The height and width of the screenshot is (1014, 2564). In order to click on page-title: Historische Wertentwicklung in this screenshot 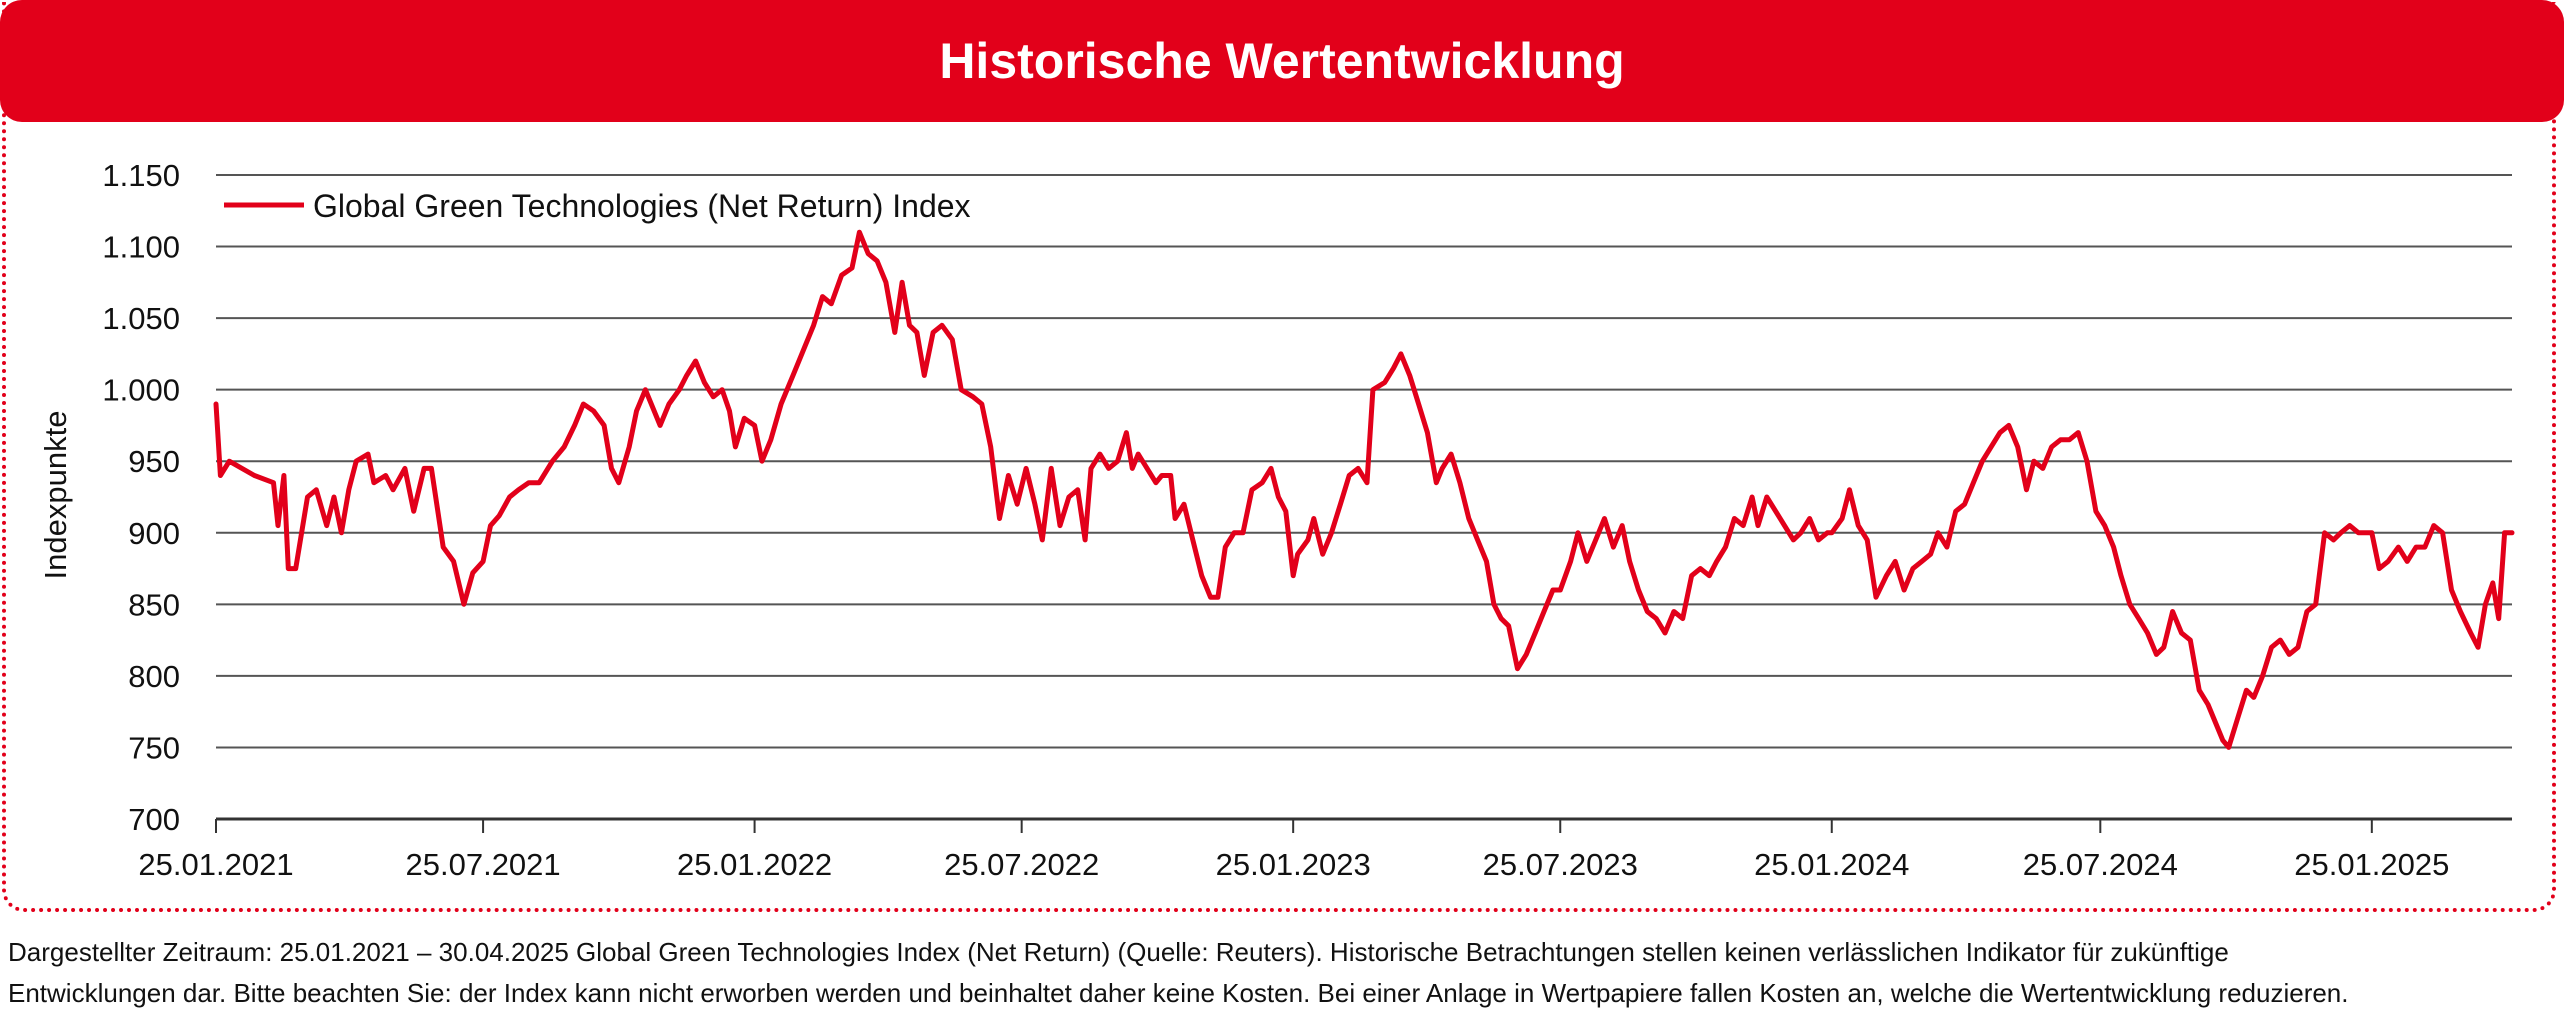, I will do `click(1282, 61)`.